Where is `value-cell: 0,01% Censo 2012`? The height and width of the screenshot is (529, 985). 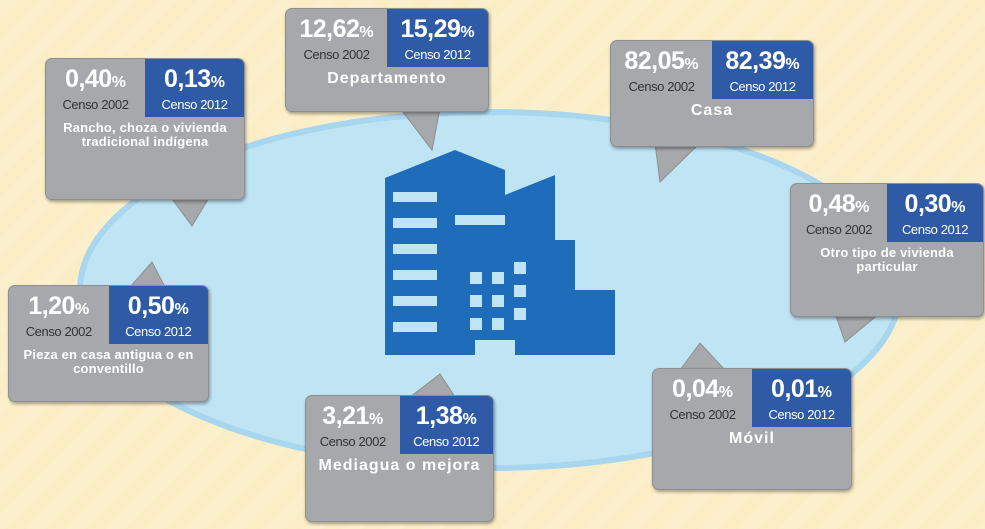 value-cell: 0,01% Censo 2012 is located at coordinates (801, 398).